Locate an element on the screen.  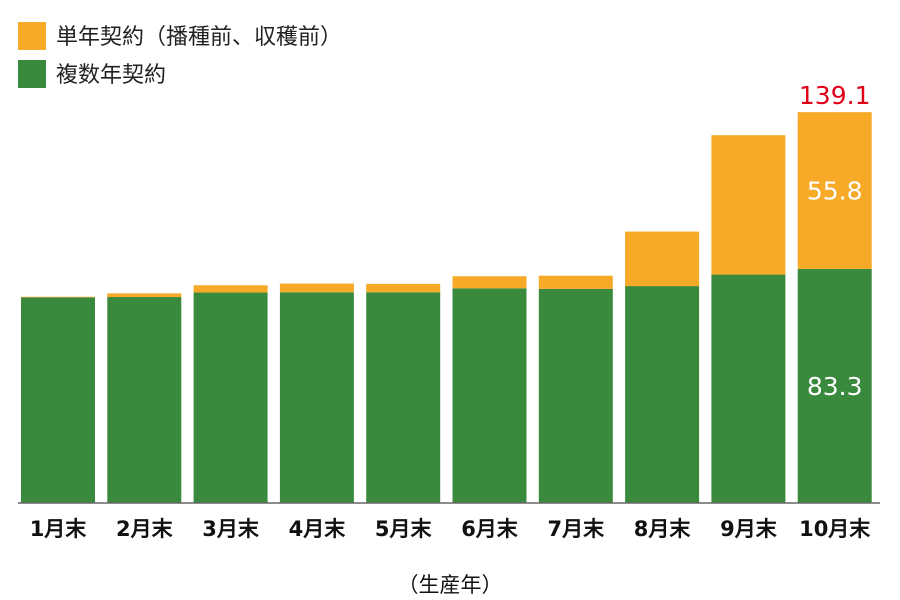
x-axis-label: （生産年） is located at coordinates (450, 585).